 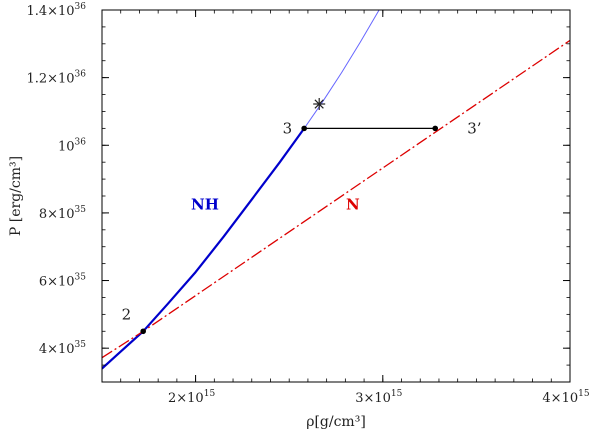 I want to click on x-tick-label: 3×1015, so click(x=378, y=397).